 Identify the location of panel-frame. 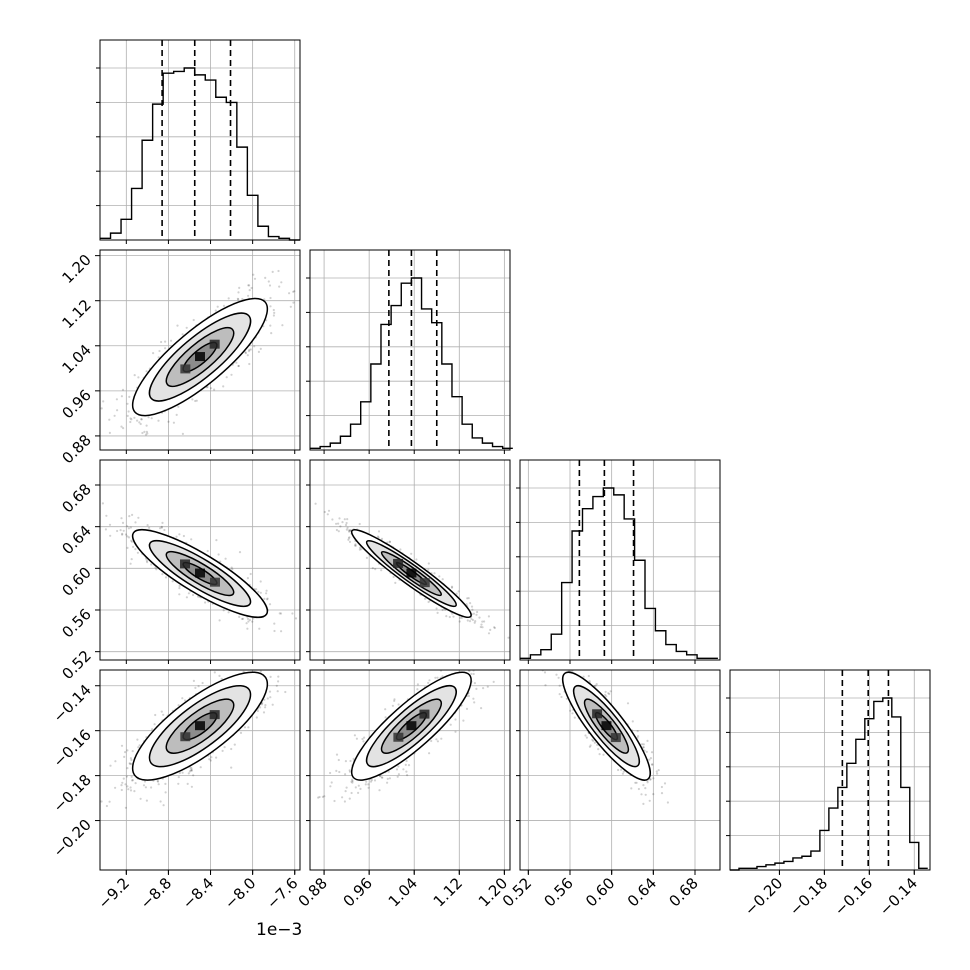
(410, 560).